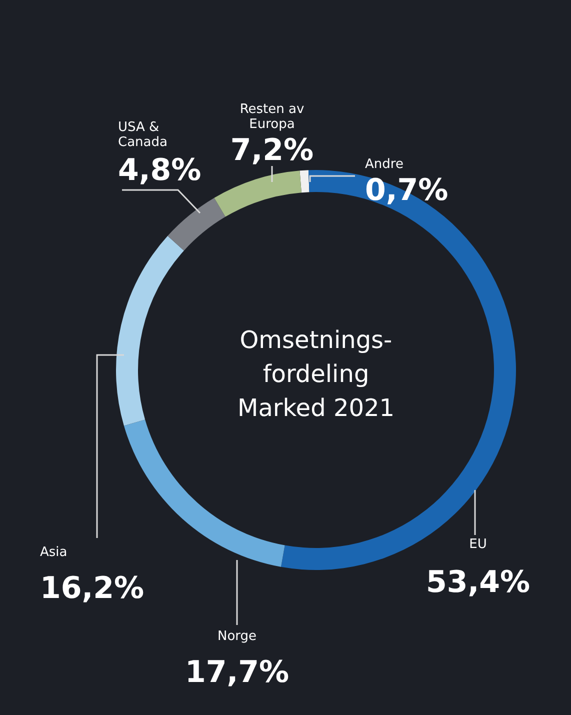  Describe the element at coordinates (272, 150) in the screenshot. I see `data-label: 7,2%` at that location.